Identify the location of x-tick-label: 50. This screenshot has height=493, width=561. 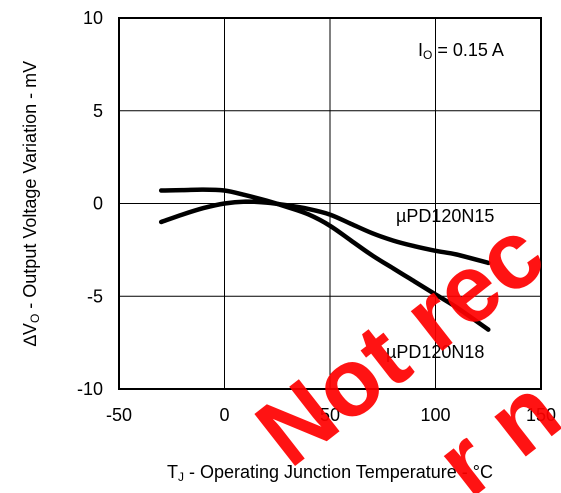
(330, 415).